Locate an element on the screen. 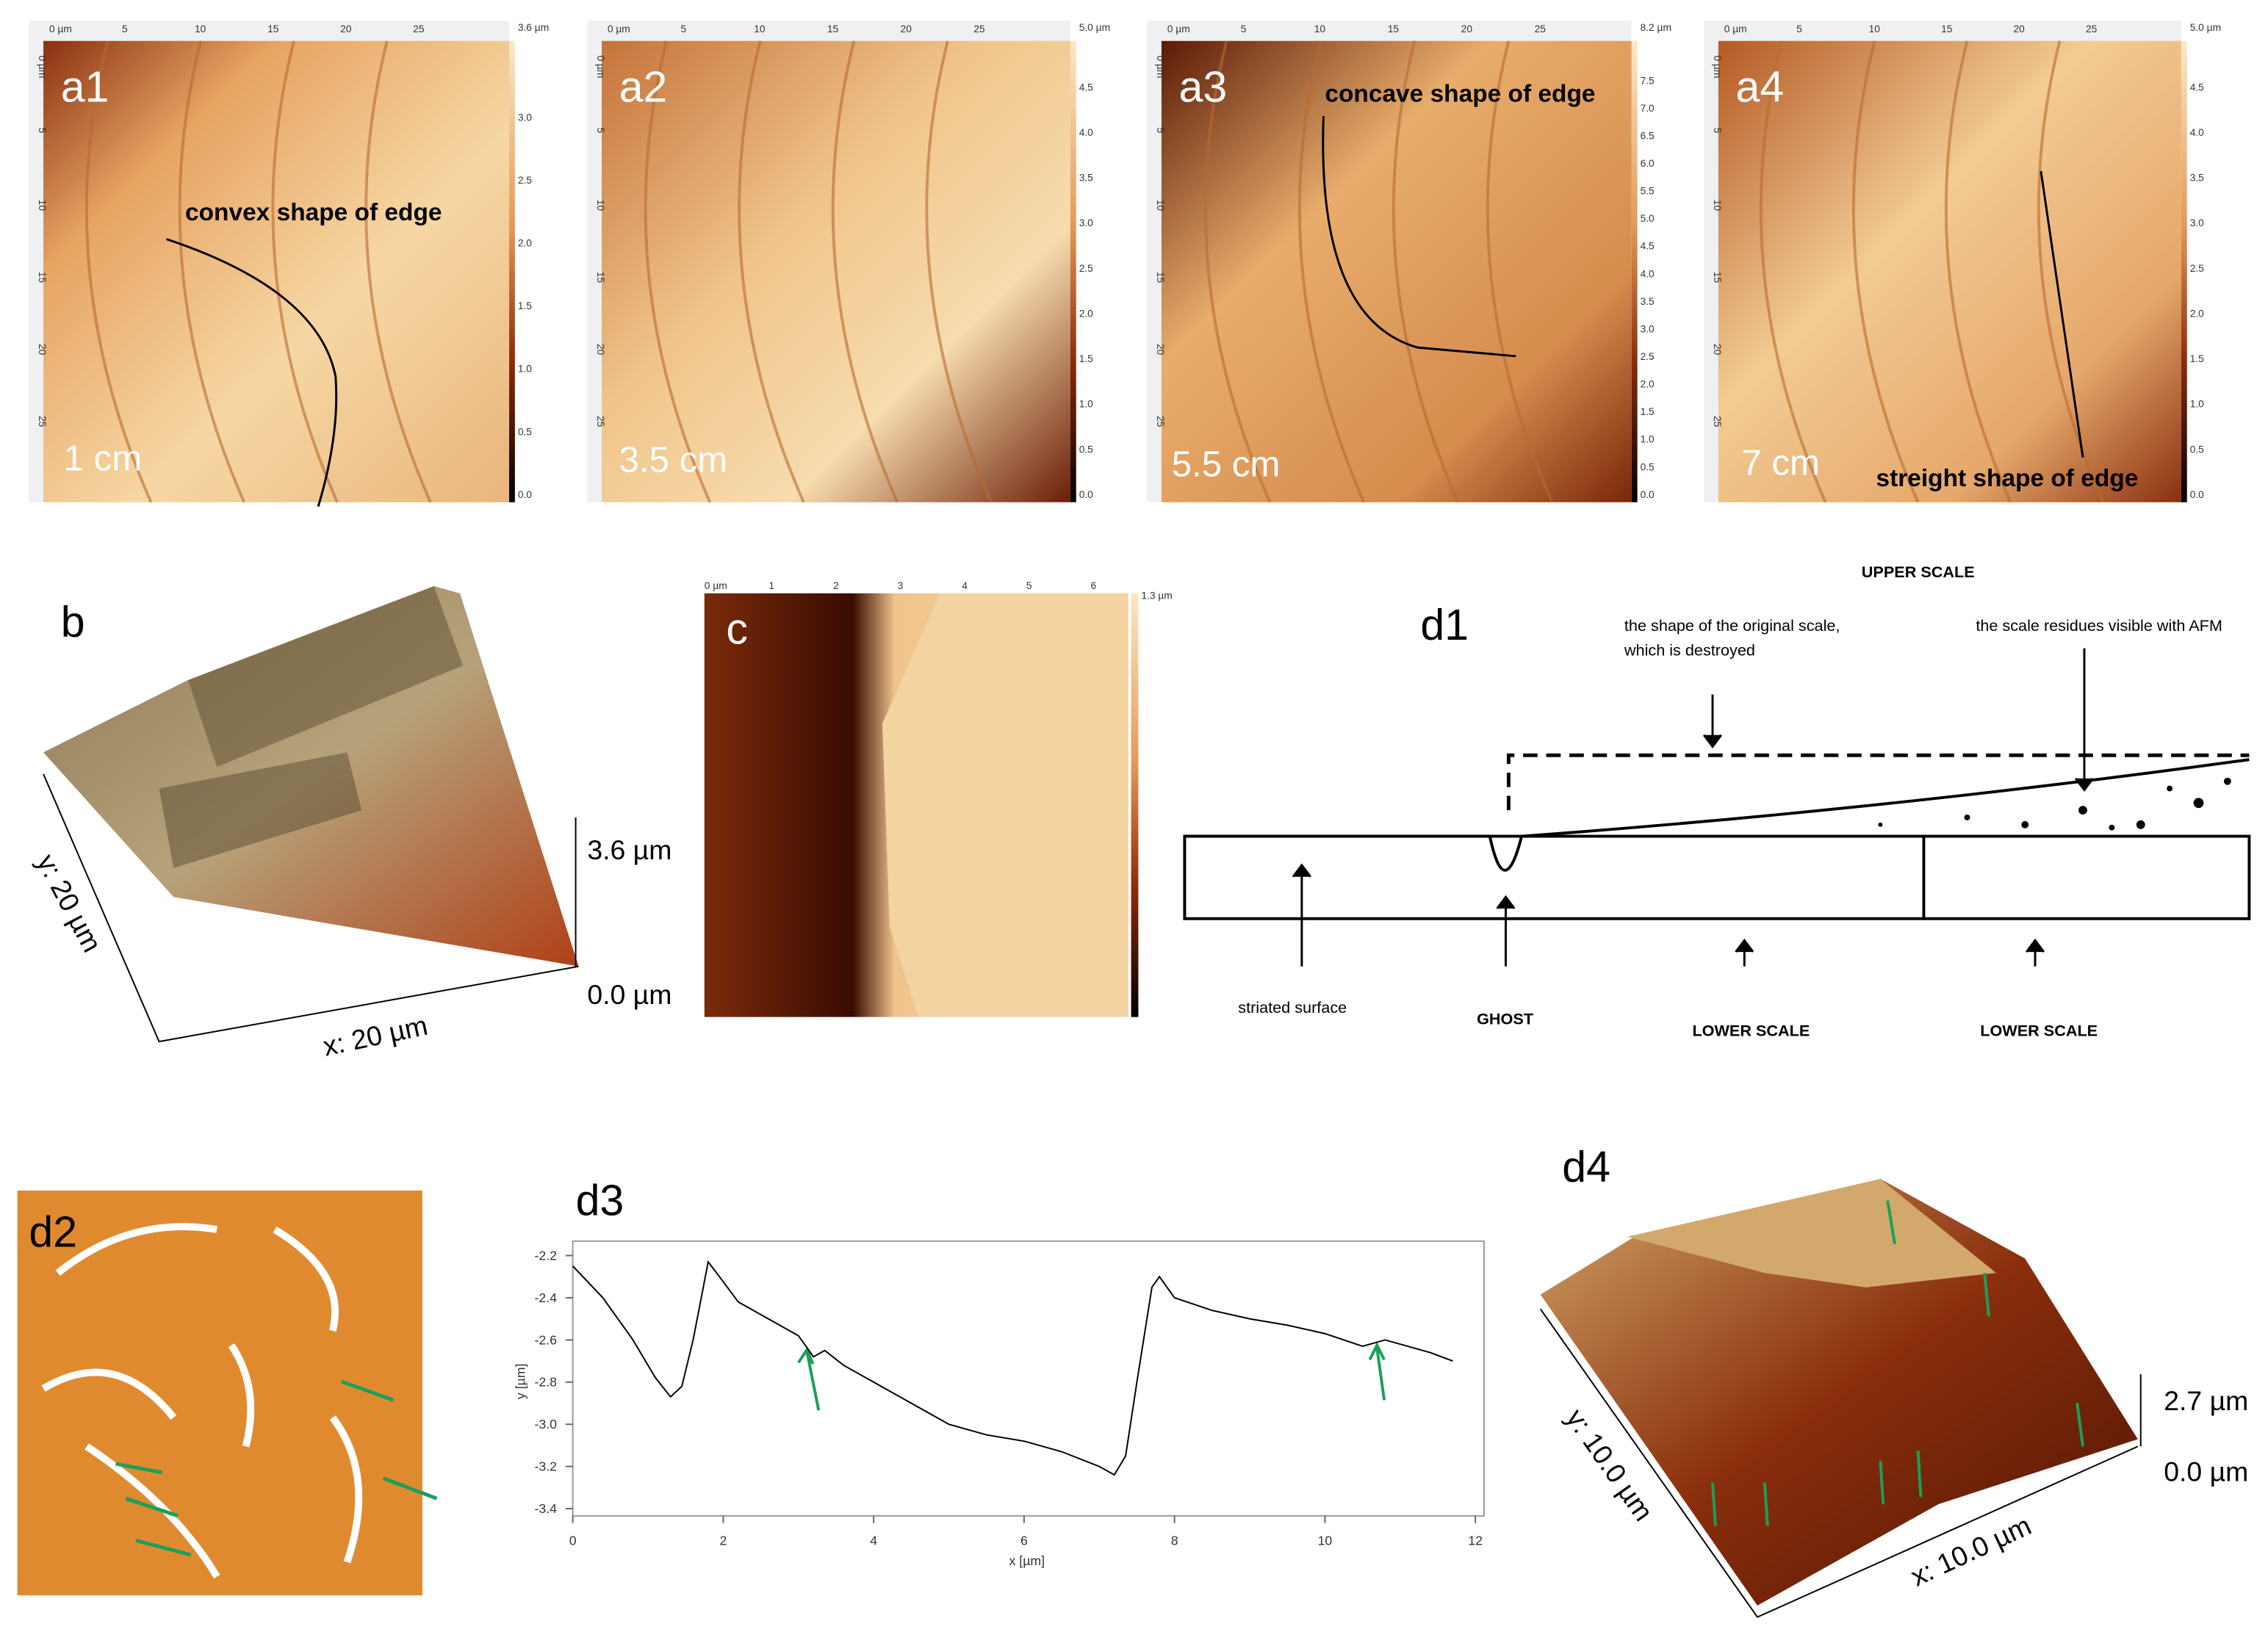 The image size is (2268, 1632). markers is located at coordinates (1898, 1363).